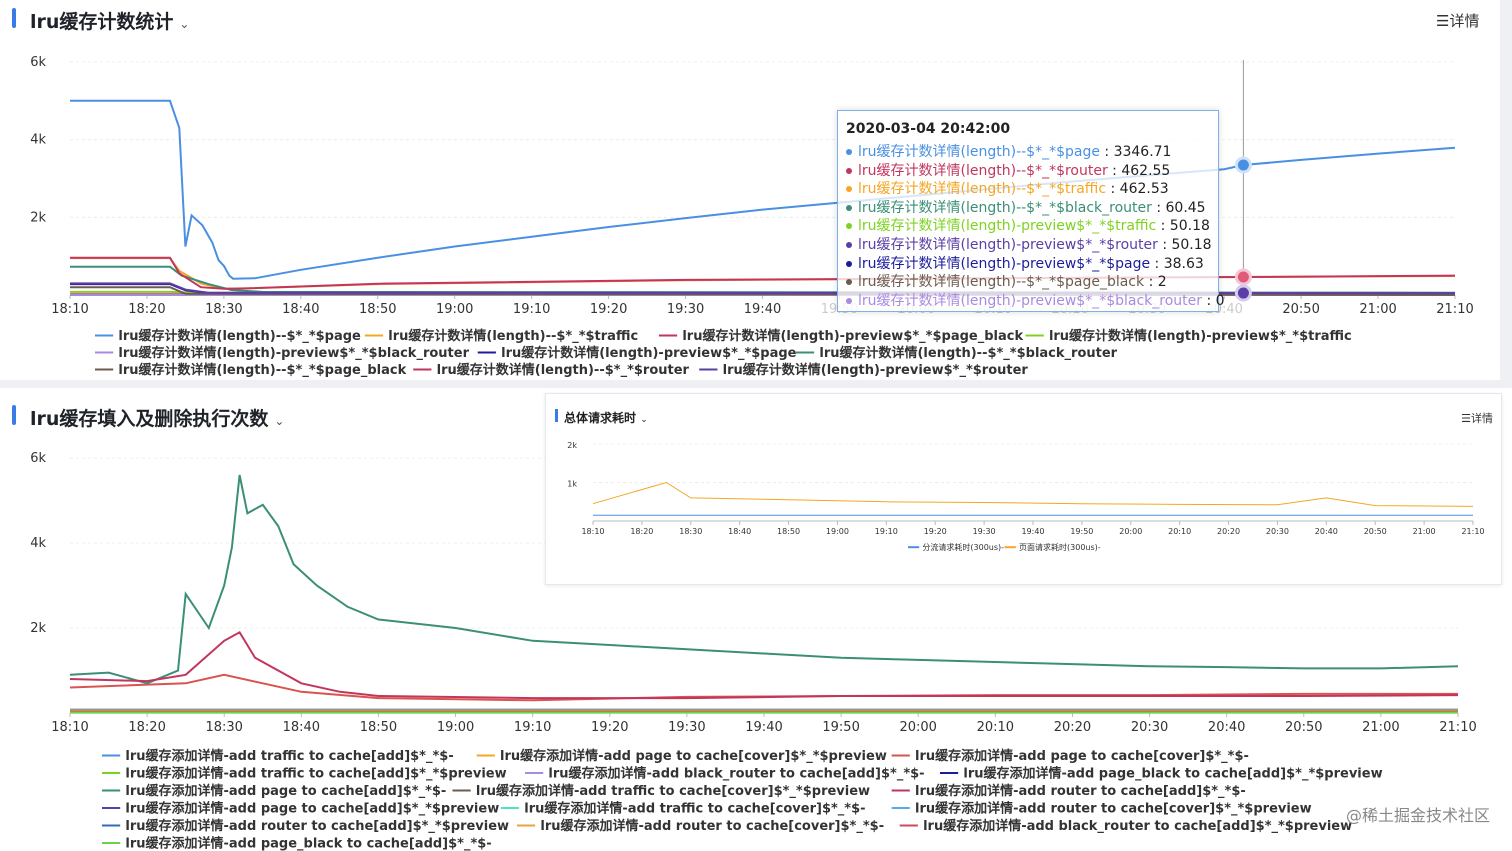  What do you see at coordinates (1001, 282) in the screenshot?
I see `tooltip-series-name: lru缓存计数详情(length)--$*_*$page_black` at bounding box center [1001, 282].